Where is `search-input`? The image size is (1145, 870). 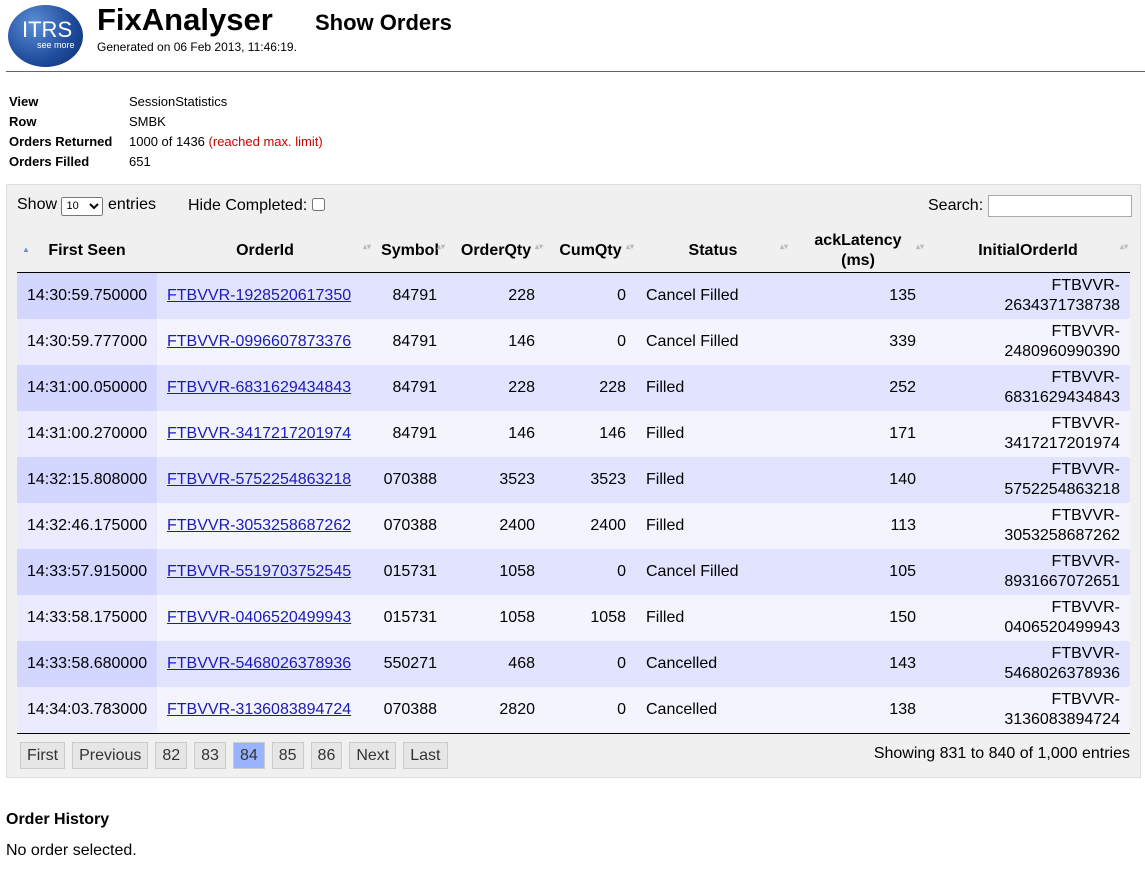 search-input is located at coordinates (1060, 206).